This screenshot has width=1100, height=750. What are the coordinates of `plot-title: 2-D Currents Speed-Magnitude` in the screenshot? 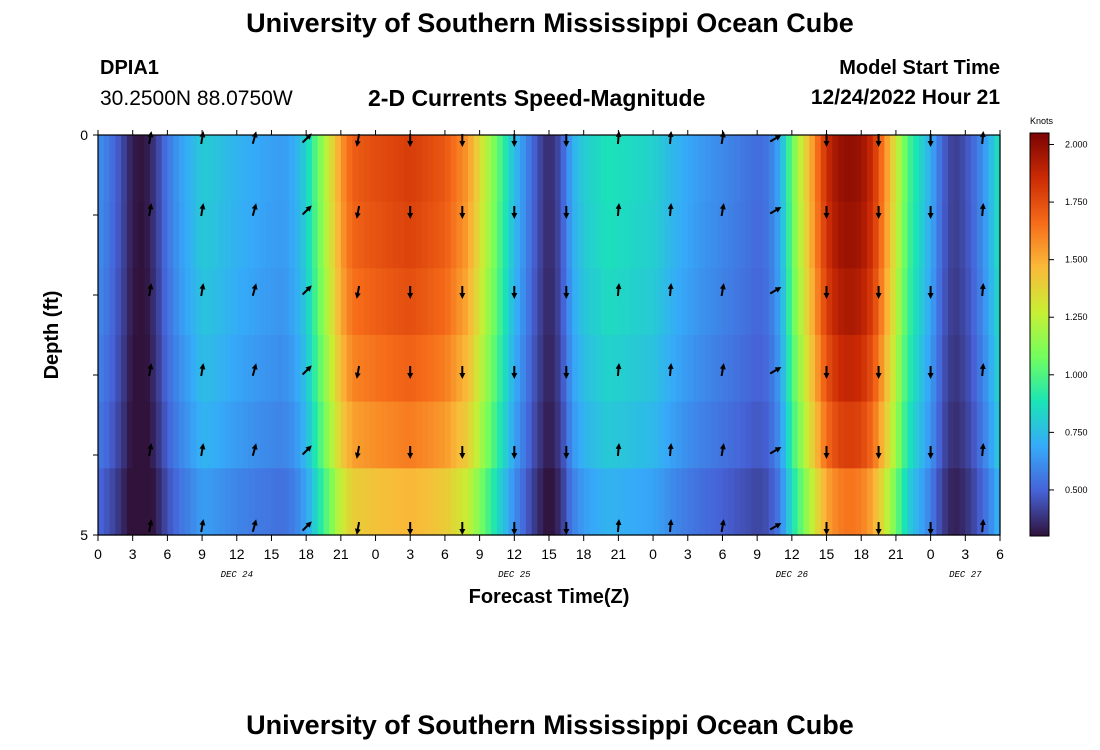 It's located at (537, 98).